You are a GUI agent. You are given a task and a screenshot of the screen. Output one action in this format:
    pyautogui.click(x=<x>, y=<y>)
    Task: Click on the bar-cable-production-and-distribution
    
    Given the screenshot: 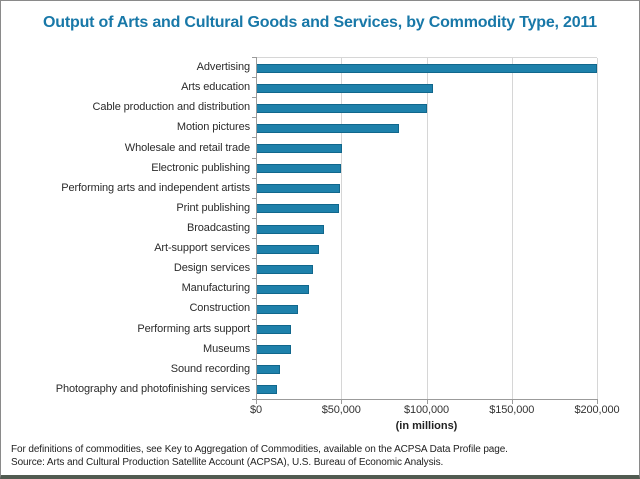 What is the action you would take?
    pyautogui.click(x=342, y=108)
    